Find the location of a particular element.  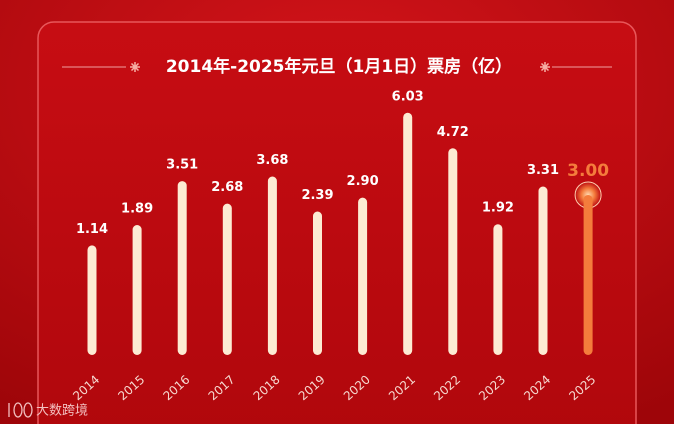

snowflake is located at coordinates (340, 67).